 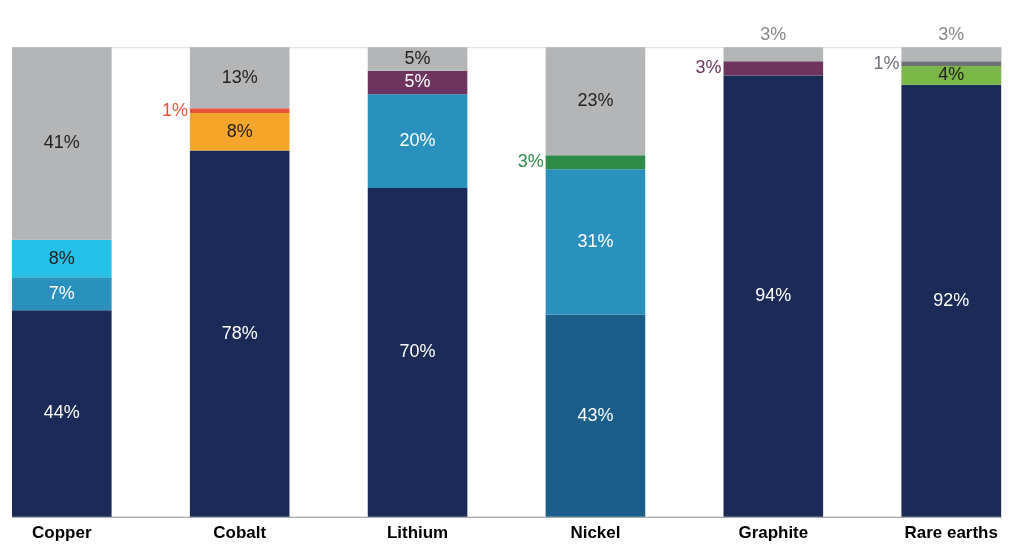 What do you see at coordinates (951, 533) in the screenshot?
I see `x-tick-label: Rare earths` at bounding box center [951, 533].